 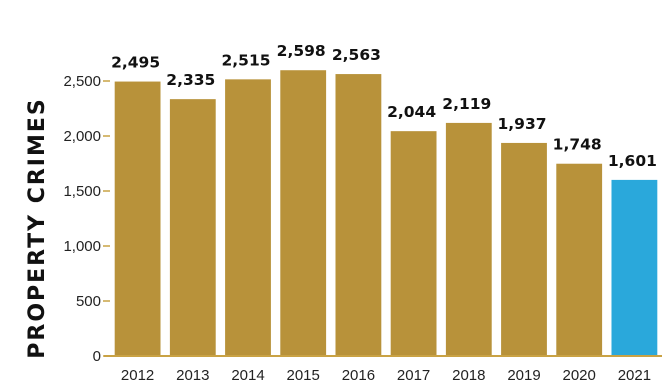 I want to click on x-tick-label-2021: 2021, so click(x=634, y=375).